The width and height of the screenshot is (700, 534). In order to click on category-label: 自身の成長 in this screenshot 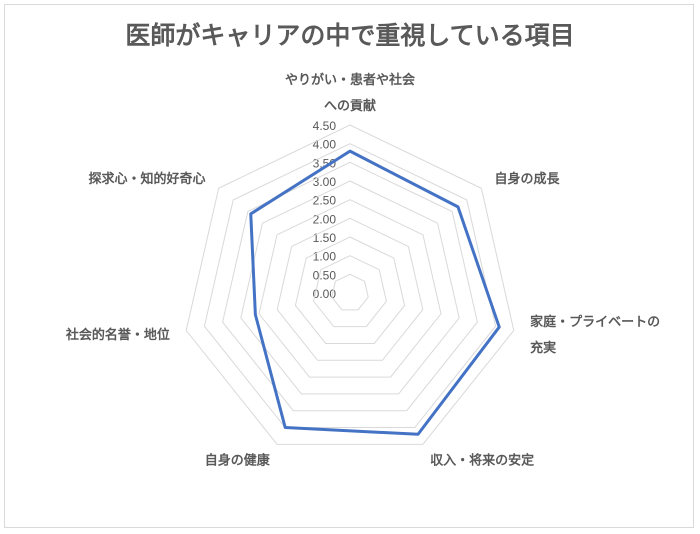, I will do `click(527, 179)`.